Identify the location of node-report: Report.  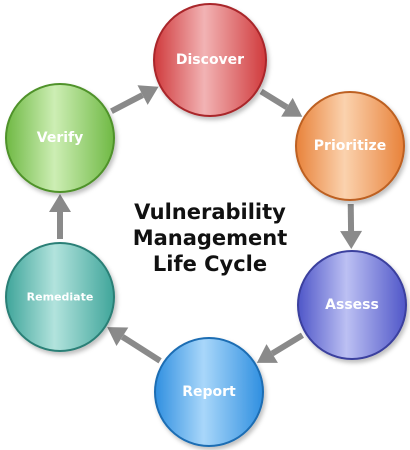
(209, 392).